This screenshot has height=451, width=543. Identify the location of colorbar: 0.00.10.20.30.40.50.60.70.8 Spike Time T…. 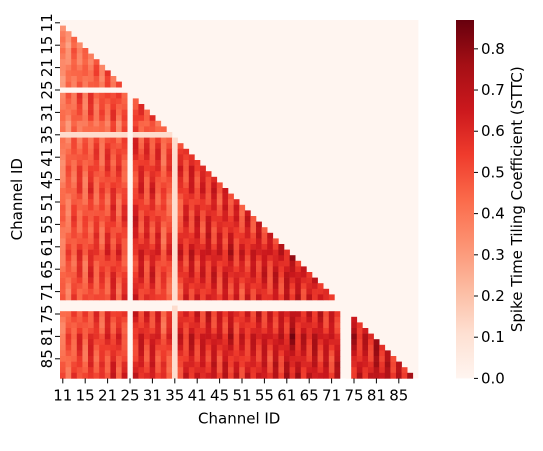
(491, 203).